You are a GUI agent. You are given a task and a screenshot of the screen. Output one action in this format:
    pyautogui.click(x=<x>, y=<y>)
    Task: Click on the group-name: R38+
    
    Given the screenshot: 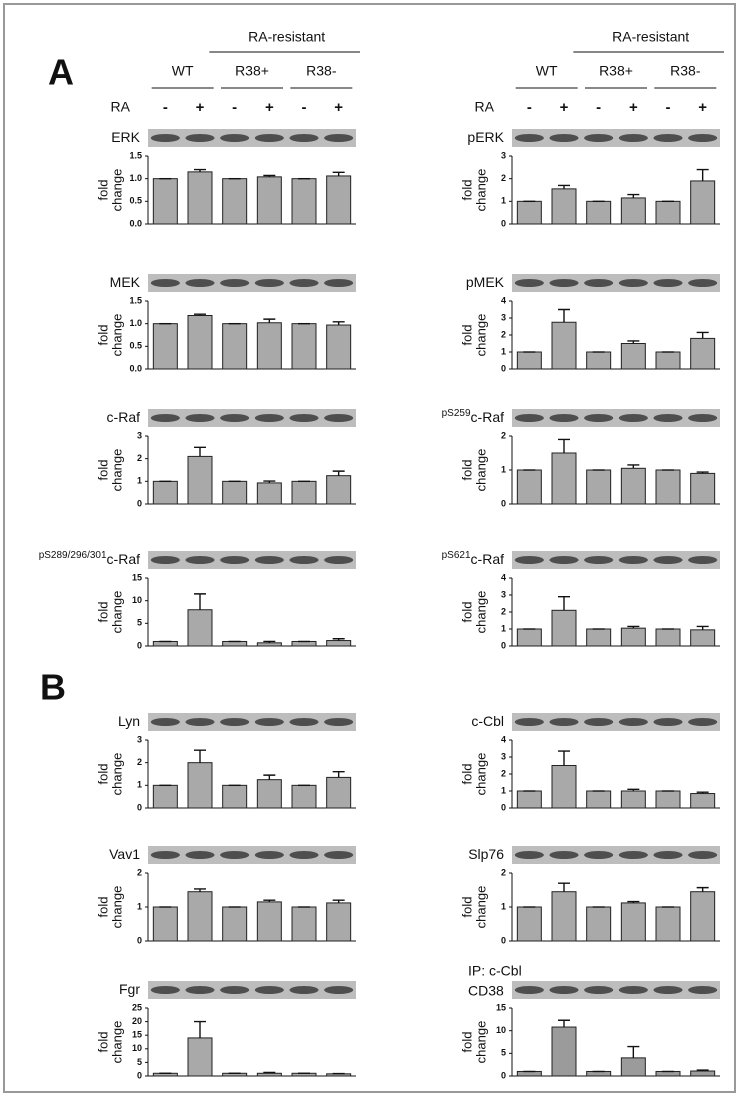 What is the action you would take?
    pyautogui.click(x=616, y=71)
    